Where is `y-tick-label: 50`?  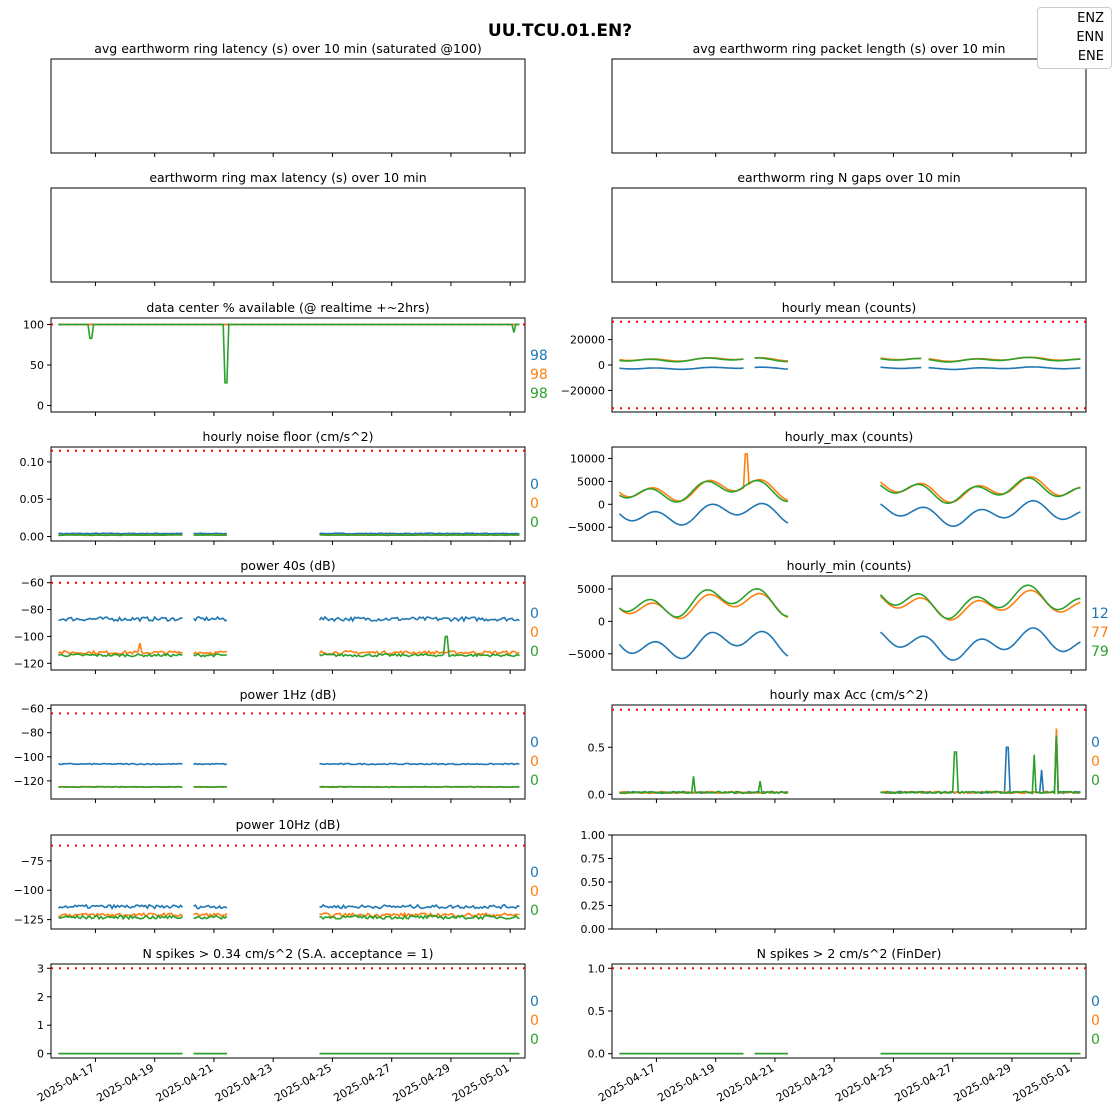 y-tick-label: 50 is located at coordinates (37, 365).